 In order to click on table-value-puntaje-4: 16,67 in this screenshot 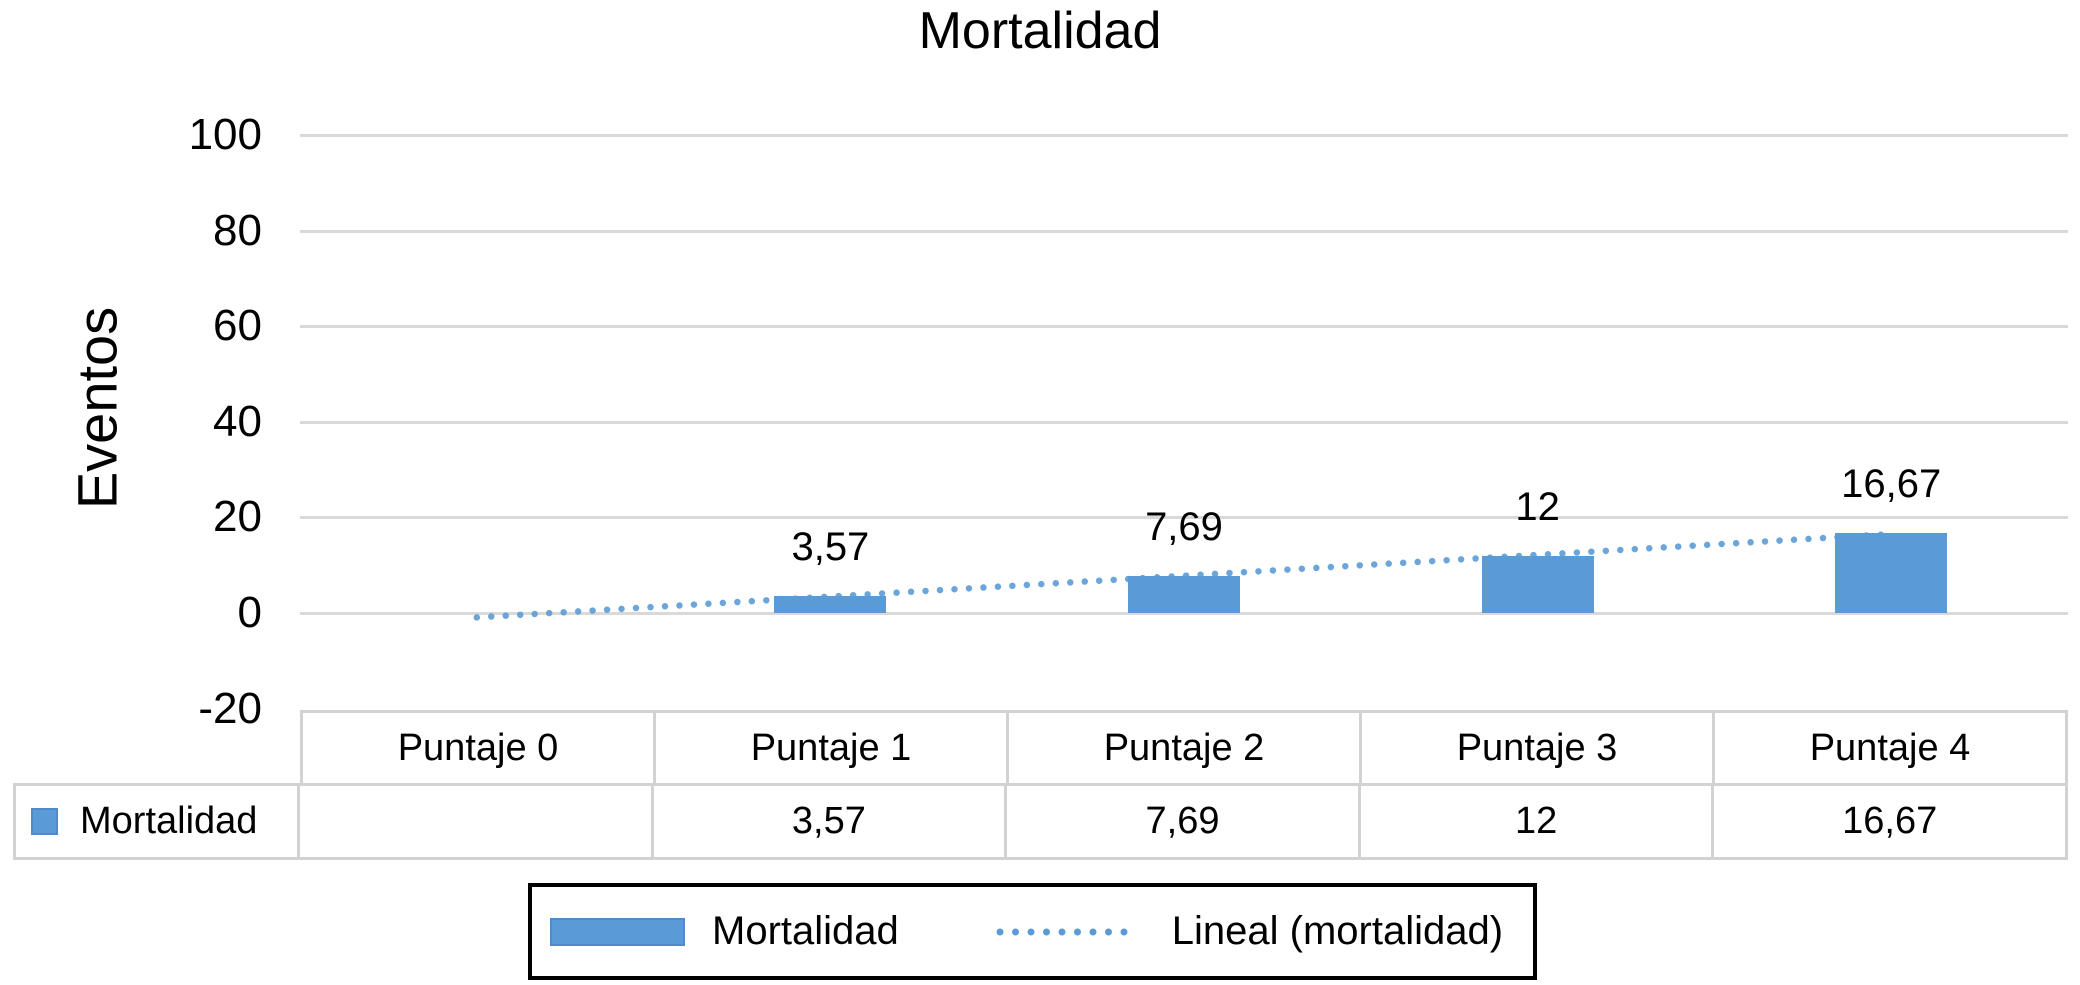, I will do `click(1890, 821)`.